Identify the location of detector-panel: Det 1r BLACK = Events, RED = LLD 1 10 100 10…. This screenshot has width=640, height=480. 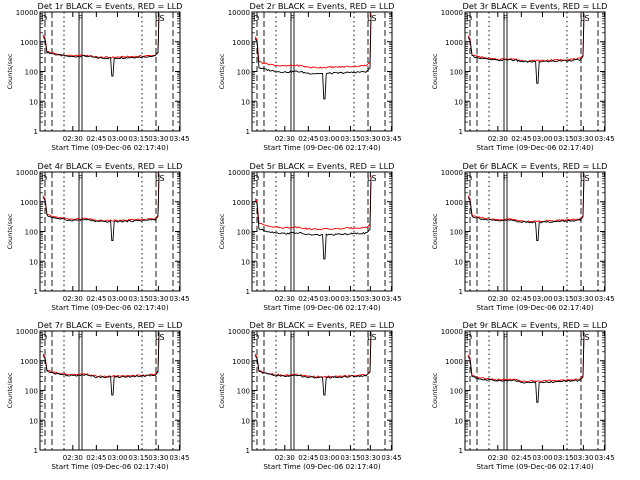
(98, 76).